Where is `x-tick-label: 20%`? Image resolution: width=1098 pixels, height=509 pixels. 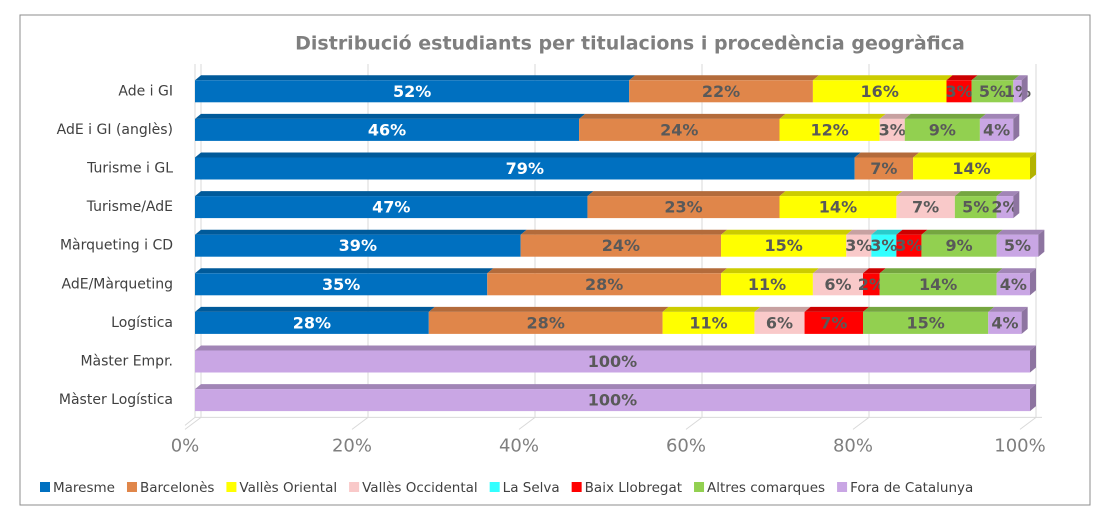
x-tick-label: 20% is located at coordinates (352, 445).